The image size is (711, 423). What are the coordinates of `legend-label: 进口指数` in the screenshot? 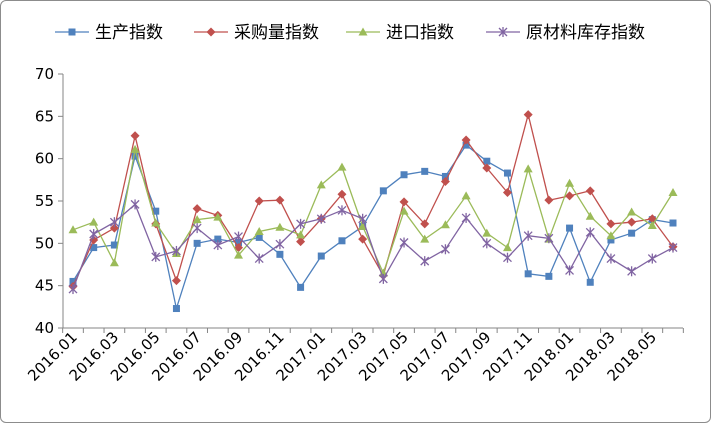 It's located at (420, 33).